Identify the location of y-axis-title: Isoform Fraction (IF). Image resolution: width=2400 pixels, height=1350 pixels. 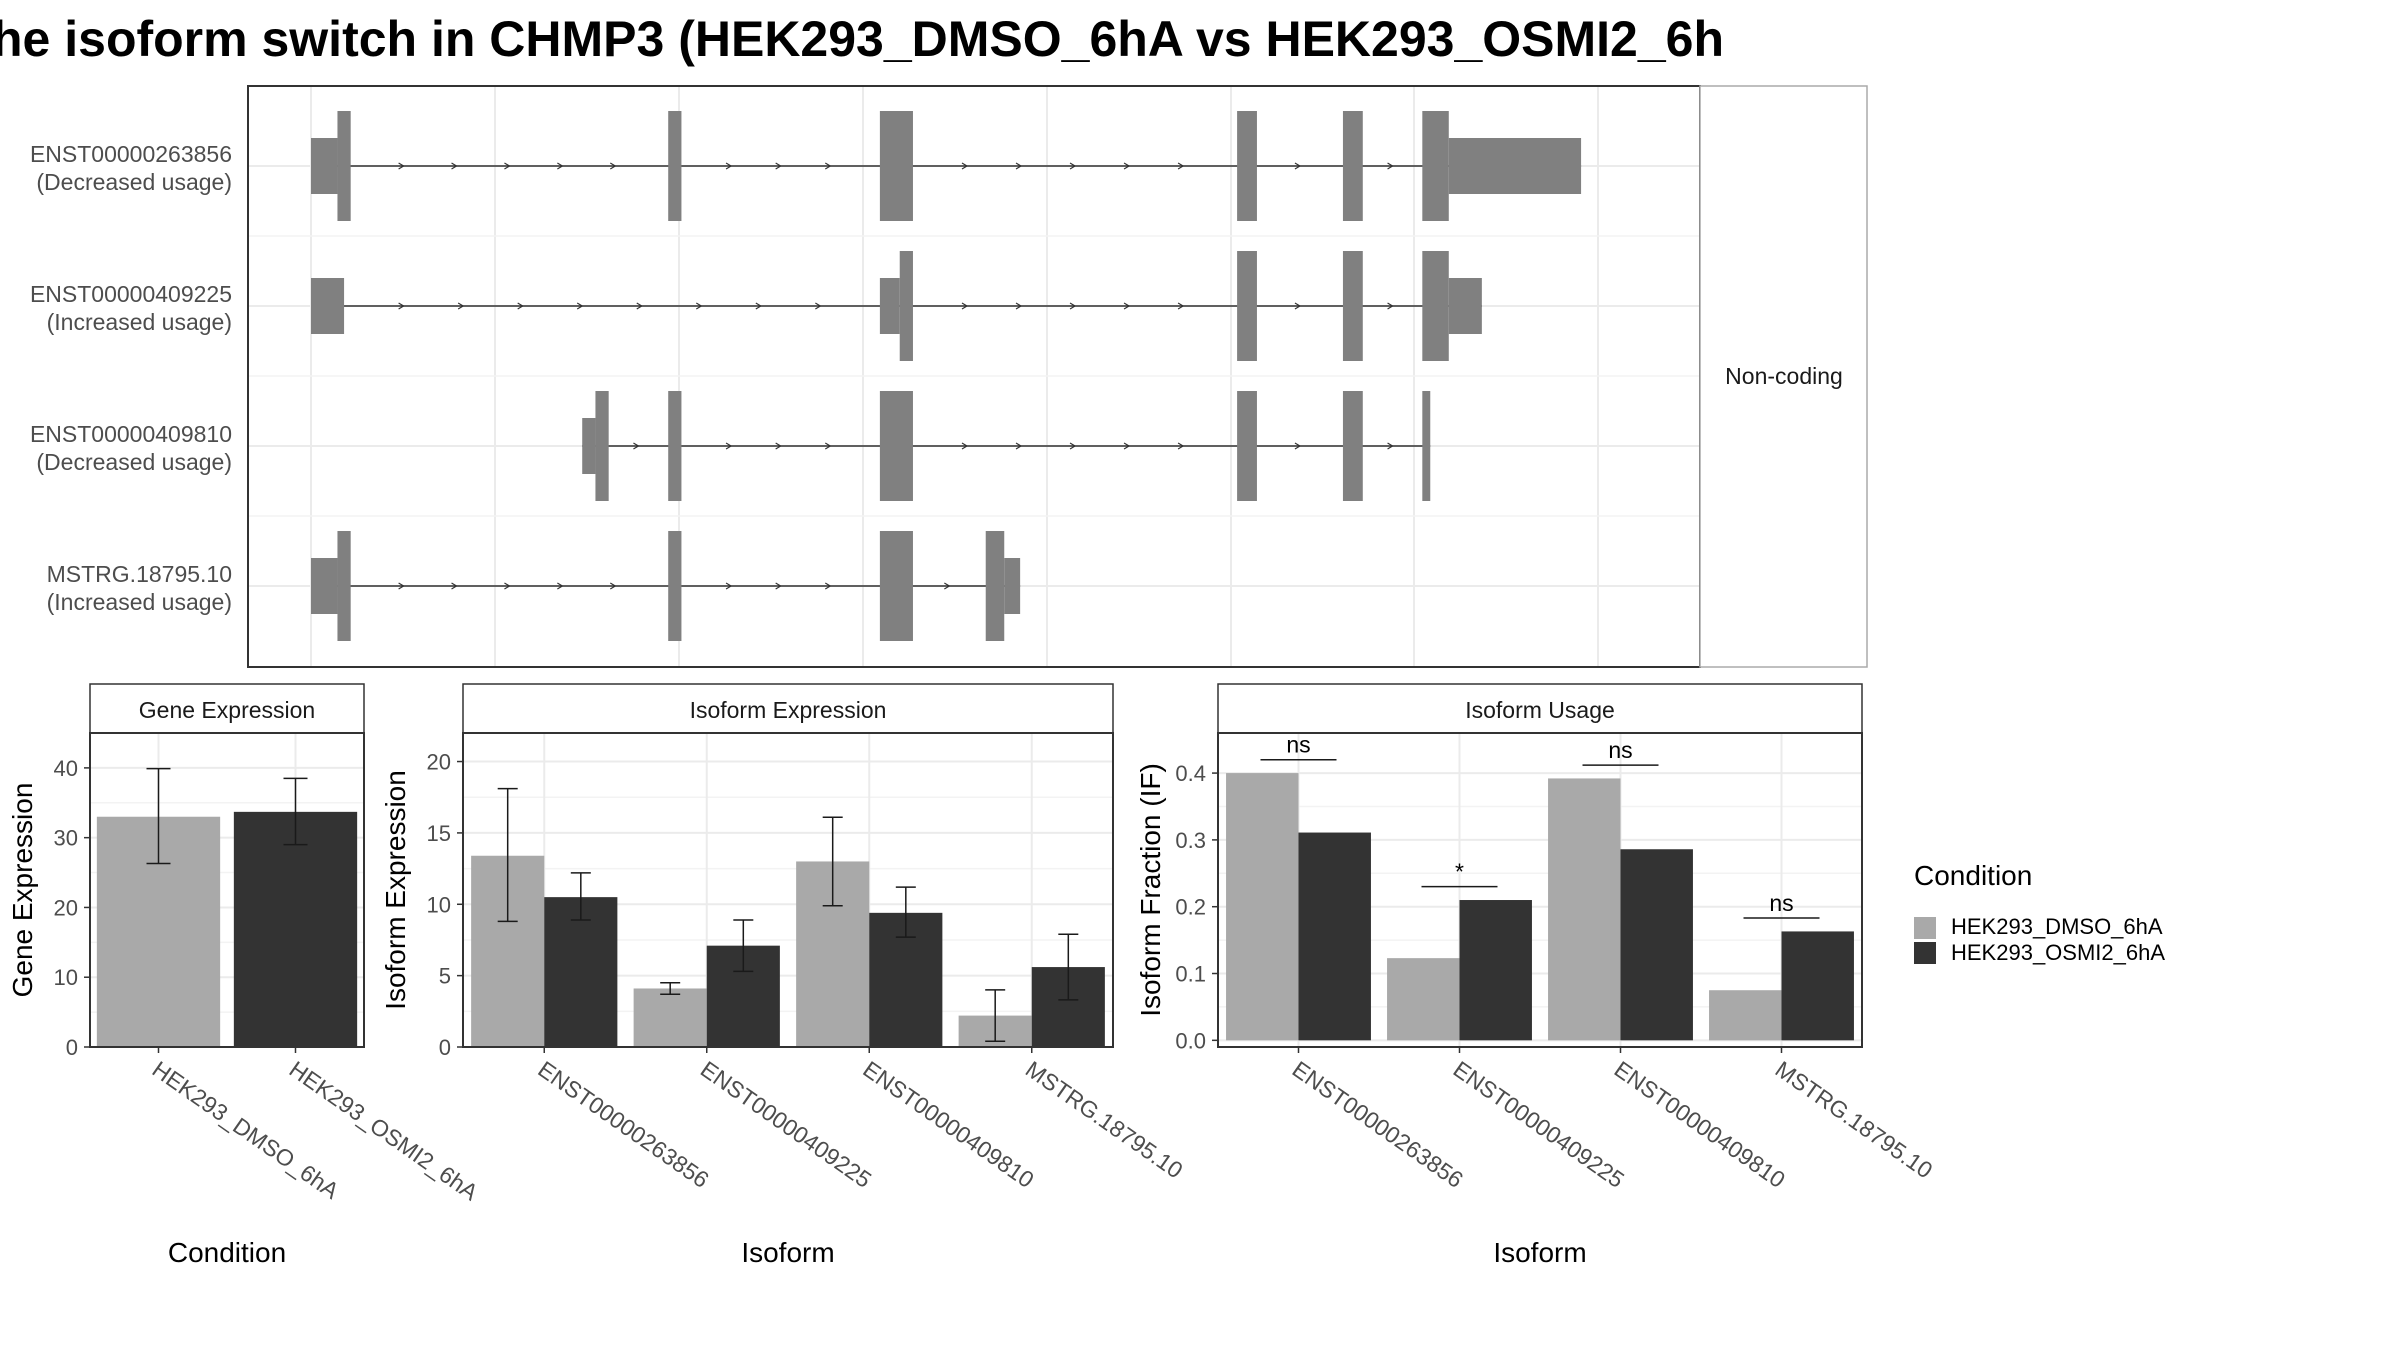
(1150, 890).